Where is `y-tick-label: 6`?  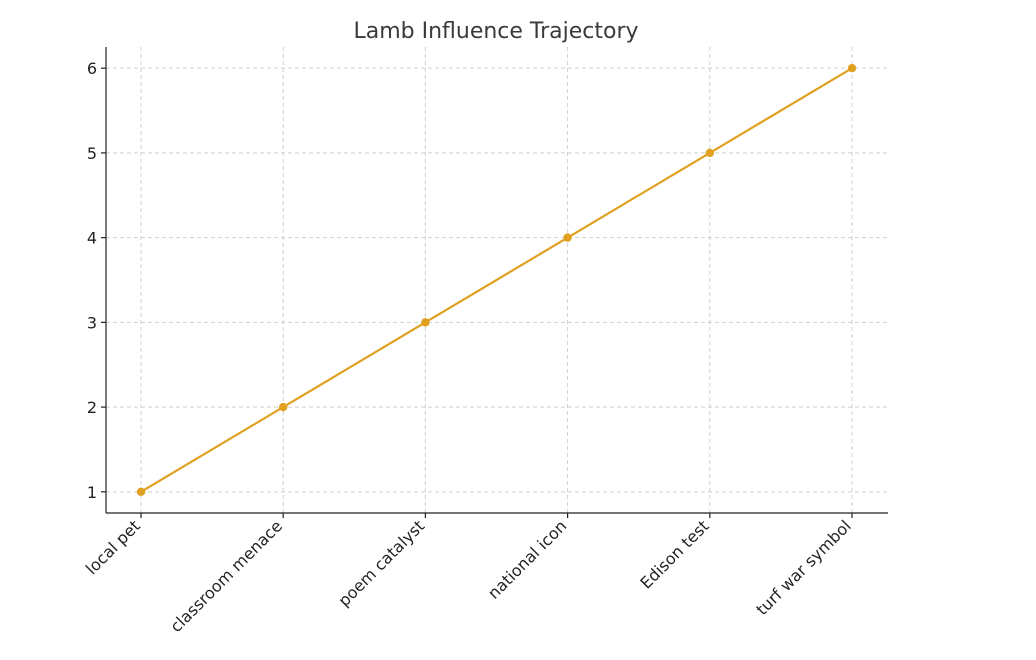 y-tick-label: 6 is located at coordinates (92, 68).